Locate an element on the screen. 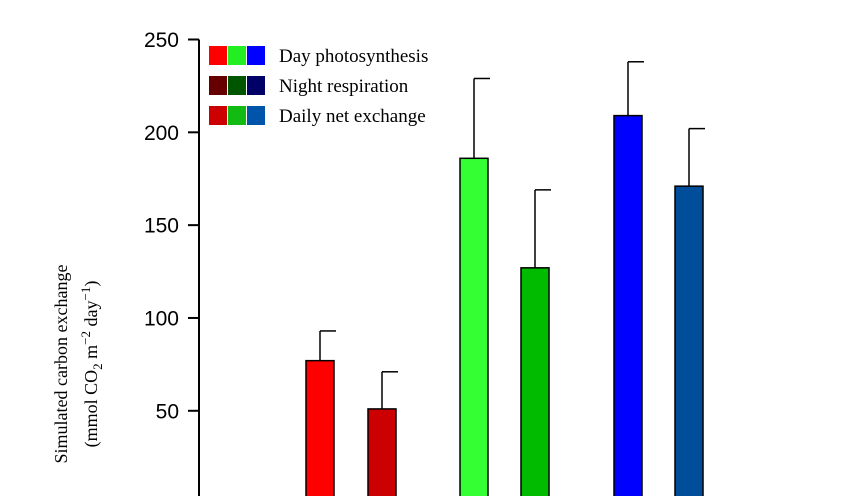 Image resolution: width=850 pixels, height=496 pixels. legend-label: Night respiration is located at coordinates (344, 86).